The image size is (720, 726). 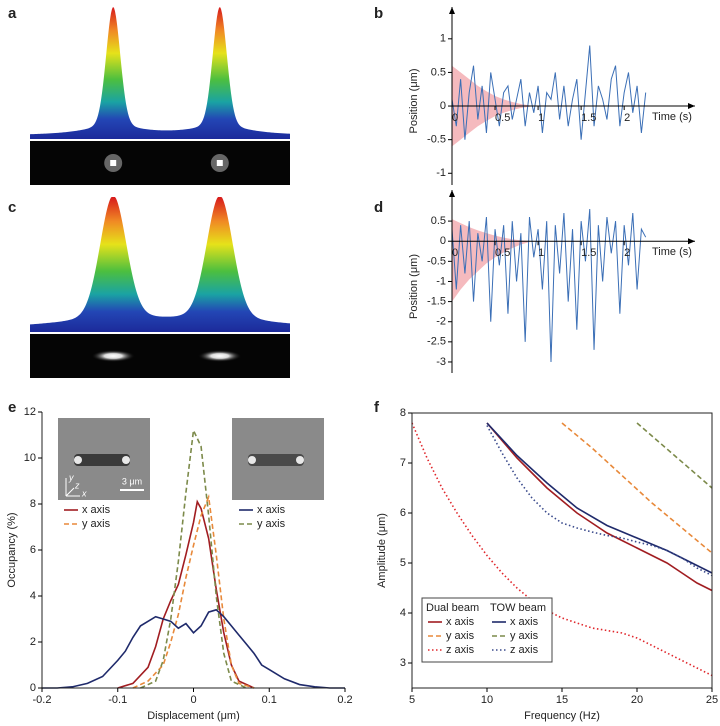 I want to click on x-tick-label: 0.1, so click(x=269, y=700).